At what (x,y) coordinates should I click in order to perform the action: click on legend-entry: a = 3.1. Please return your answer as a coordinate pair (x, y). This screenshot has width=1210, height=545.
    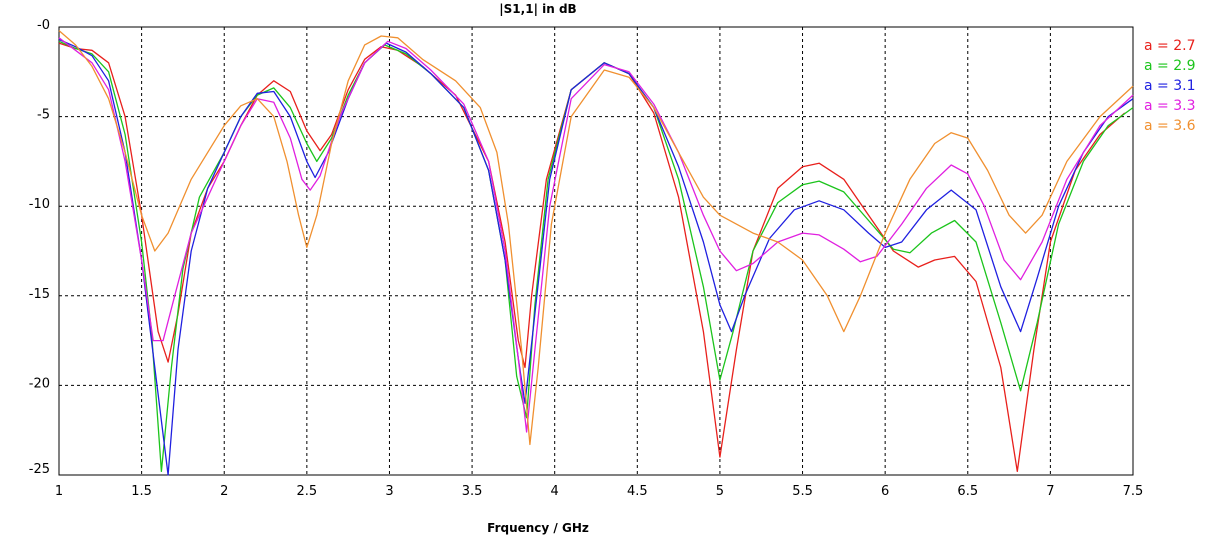
    Looking at the image, I should click on (1169, 86).